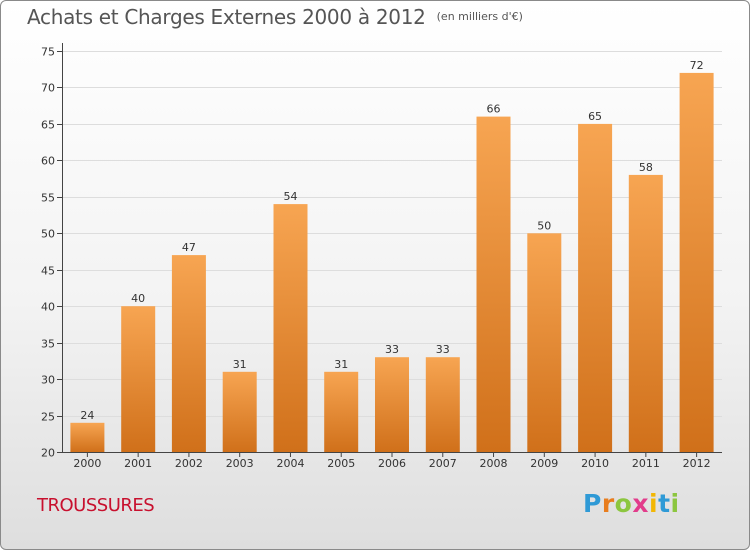 This screenshot has width=750, height=550. Describe the element at coordinates (48, 453) in the screenshot. I see `y-tick-label: 20` at that location.